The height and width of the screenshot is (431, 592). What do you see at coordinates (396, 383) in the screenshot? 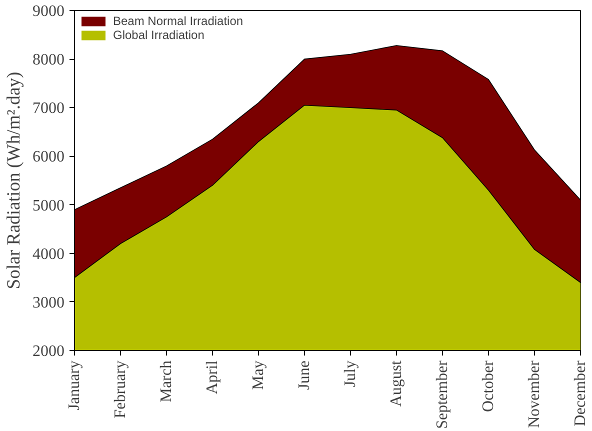
I see `x-tick-label: August` at bounding box center [396, 383].